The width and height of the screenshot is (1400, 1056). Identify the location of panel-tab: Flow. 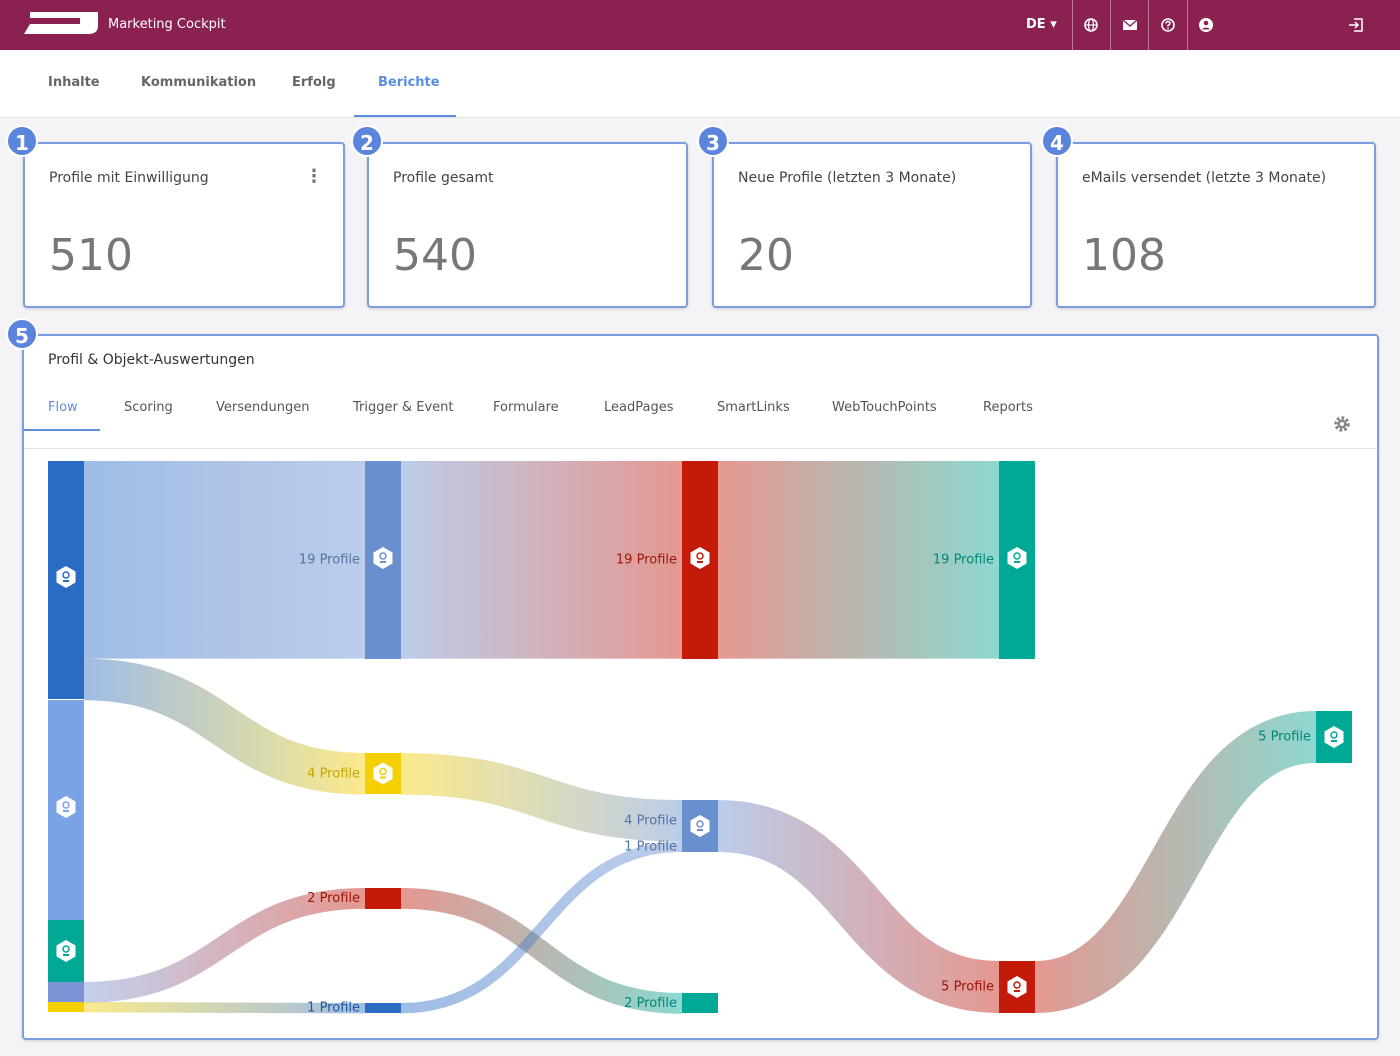
(63, 407).